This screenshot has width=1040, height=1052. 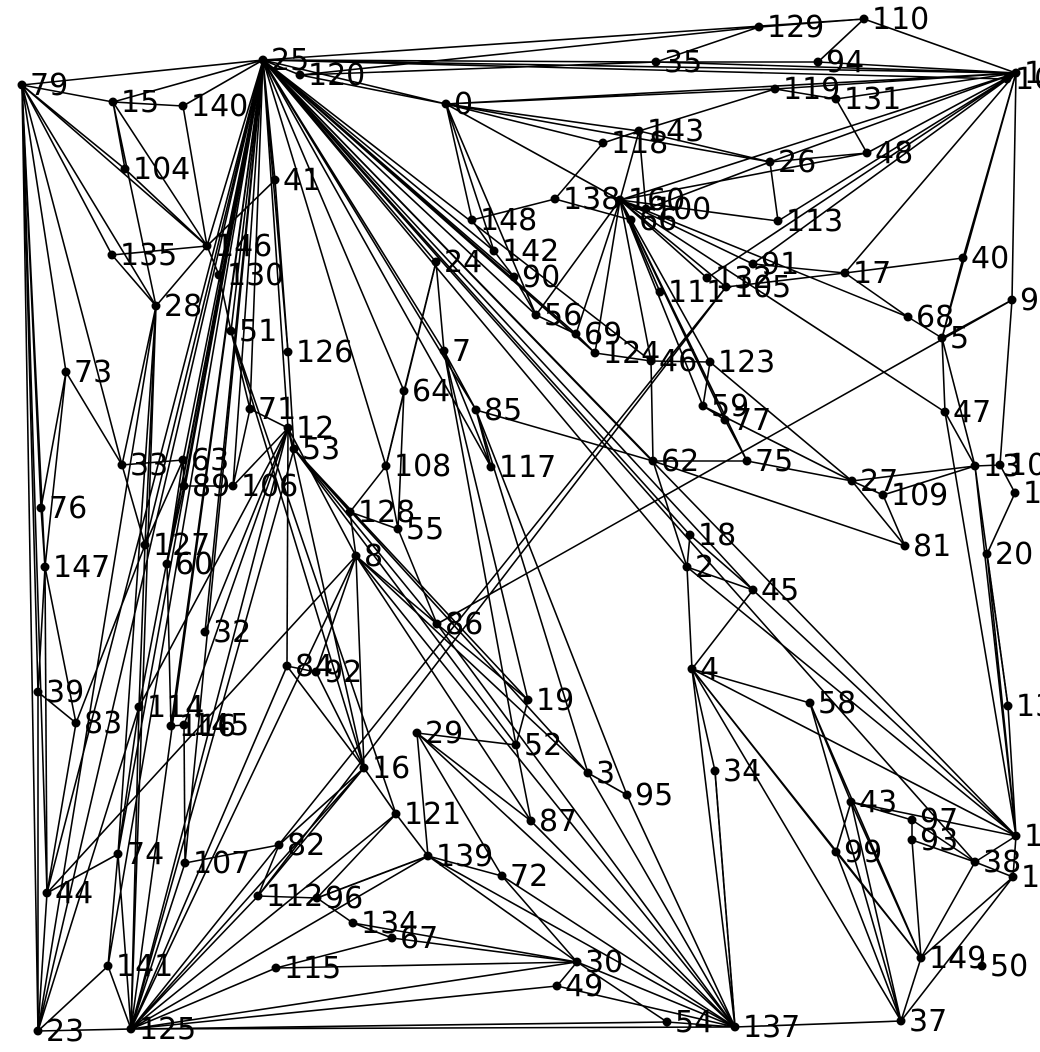 What do you see at coordinates (845, 62) in the screenshot?
I see `node-label-94: 94` at bounding box center [845, 62].